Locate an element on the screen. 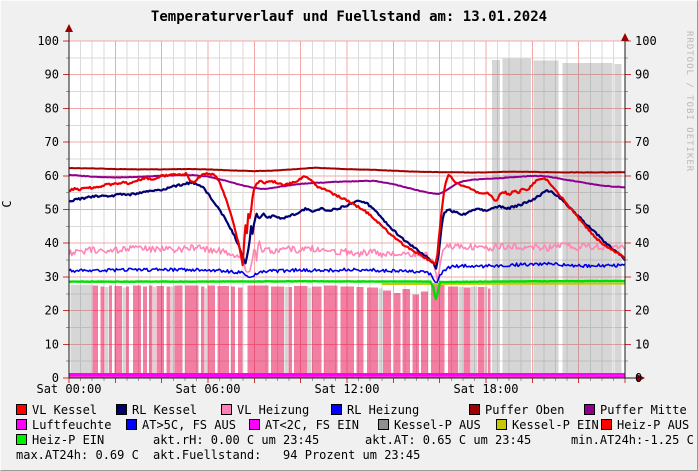  legend-item-heiz-p-aus: Heiz-P AUS is located at coordinates (645, 425).